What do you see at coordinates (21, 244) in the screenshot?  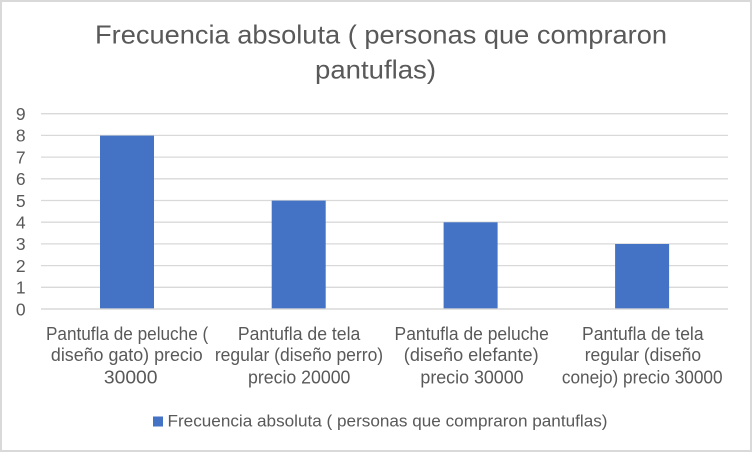 I see `svg-text: 3` at bounding box center [21, 244].